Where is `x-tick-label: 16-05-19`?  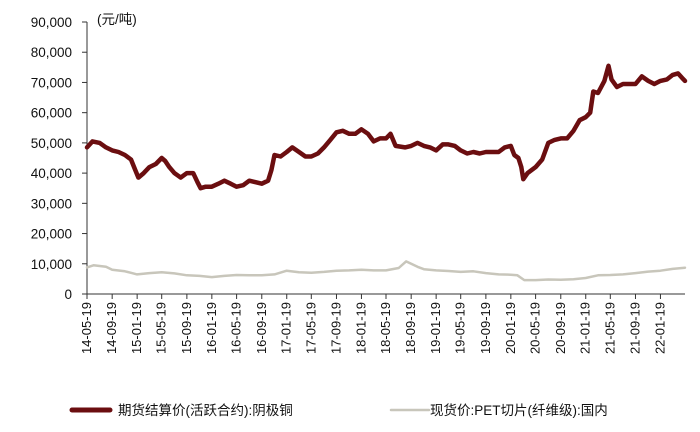
x-tick-label: 16-05-19 is located at coordinates (236, 328).